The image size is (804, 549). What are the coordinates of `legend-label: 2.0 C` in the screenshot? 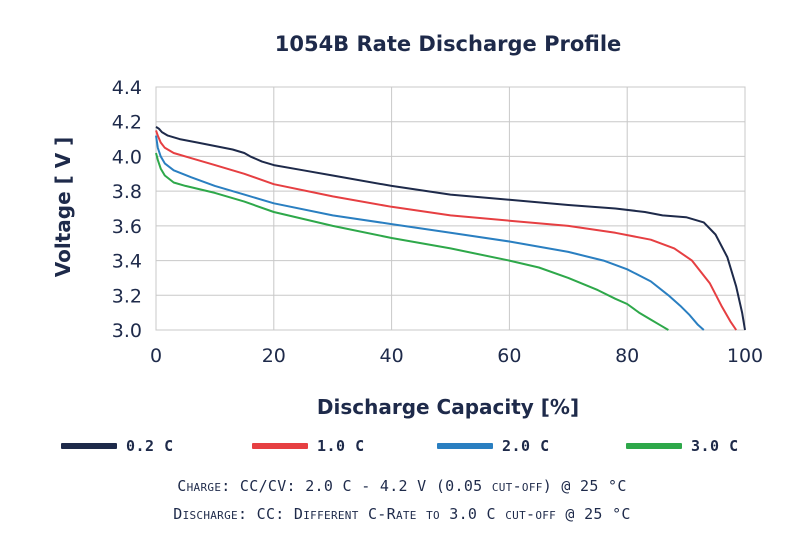 It's located at (526, 446).